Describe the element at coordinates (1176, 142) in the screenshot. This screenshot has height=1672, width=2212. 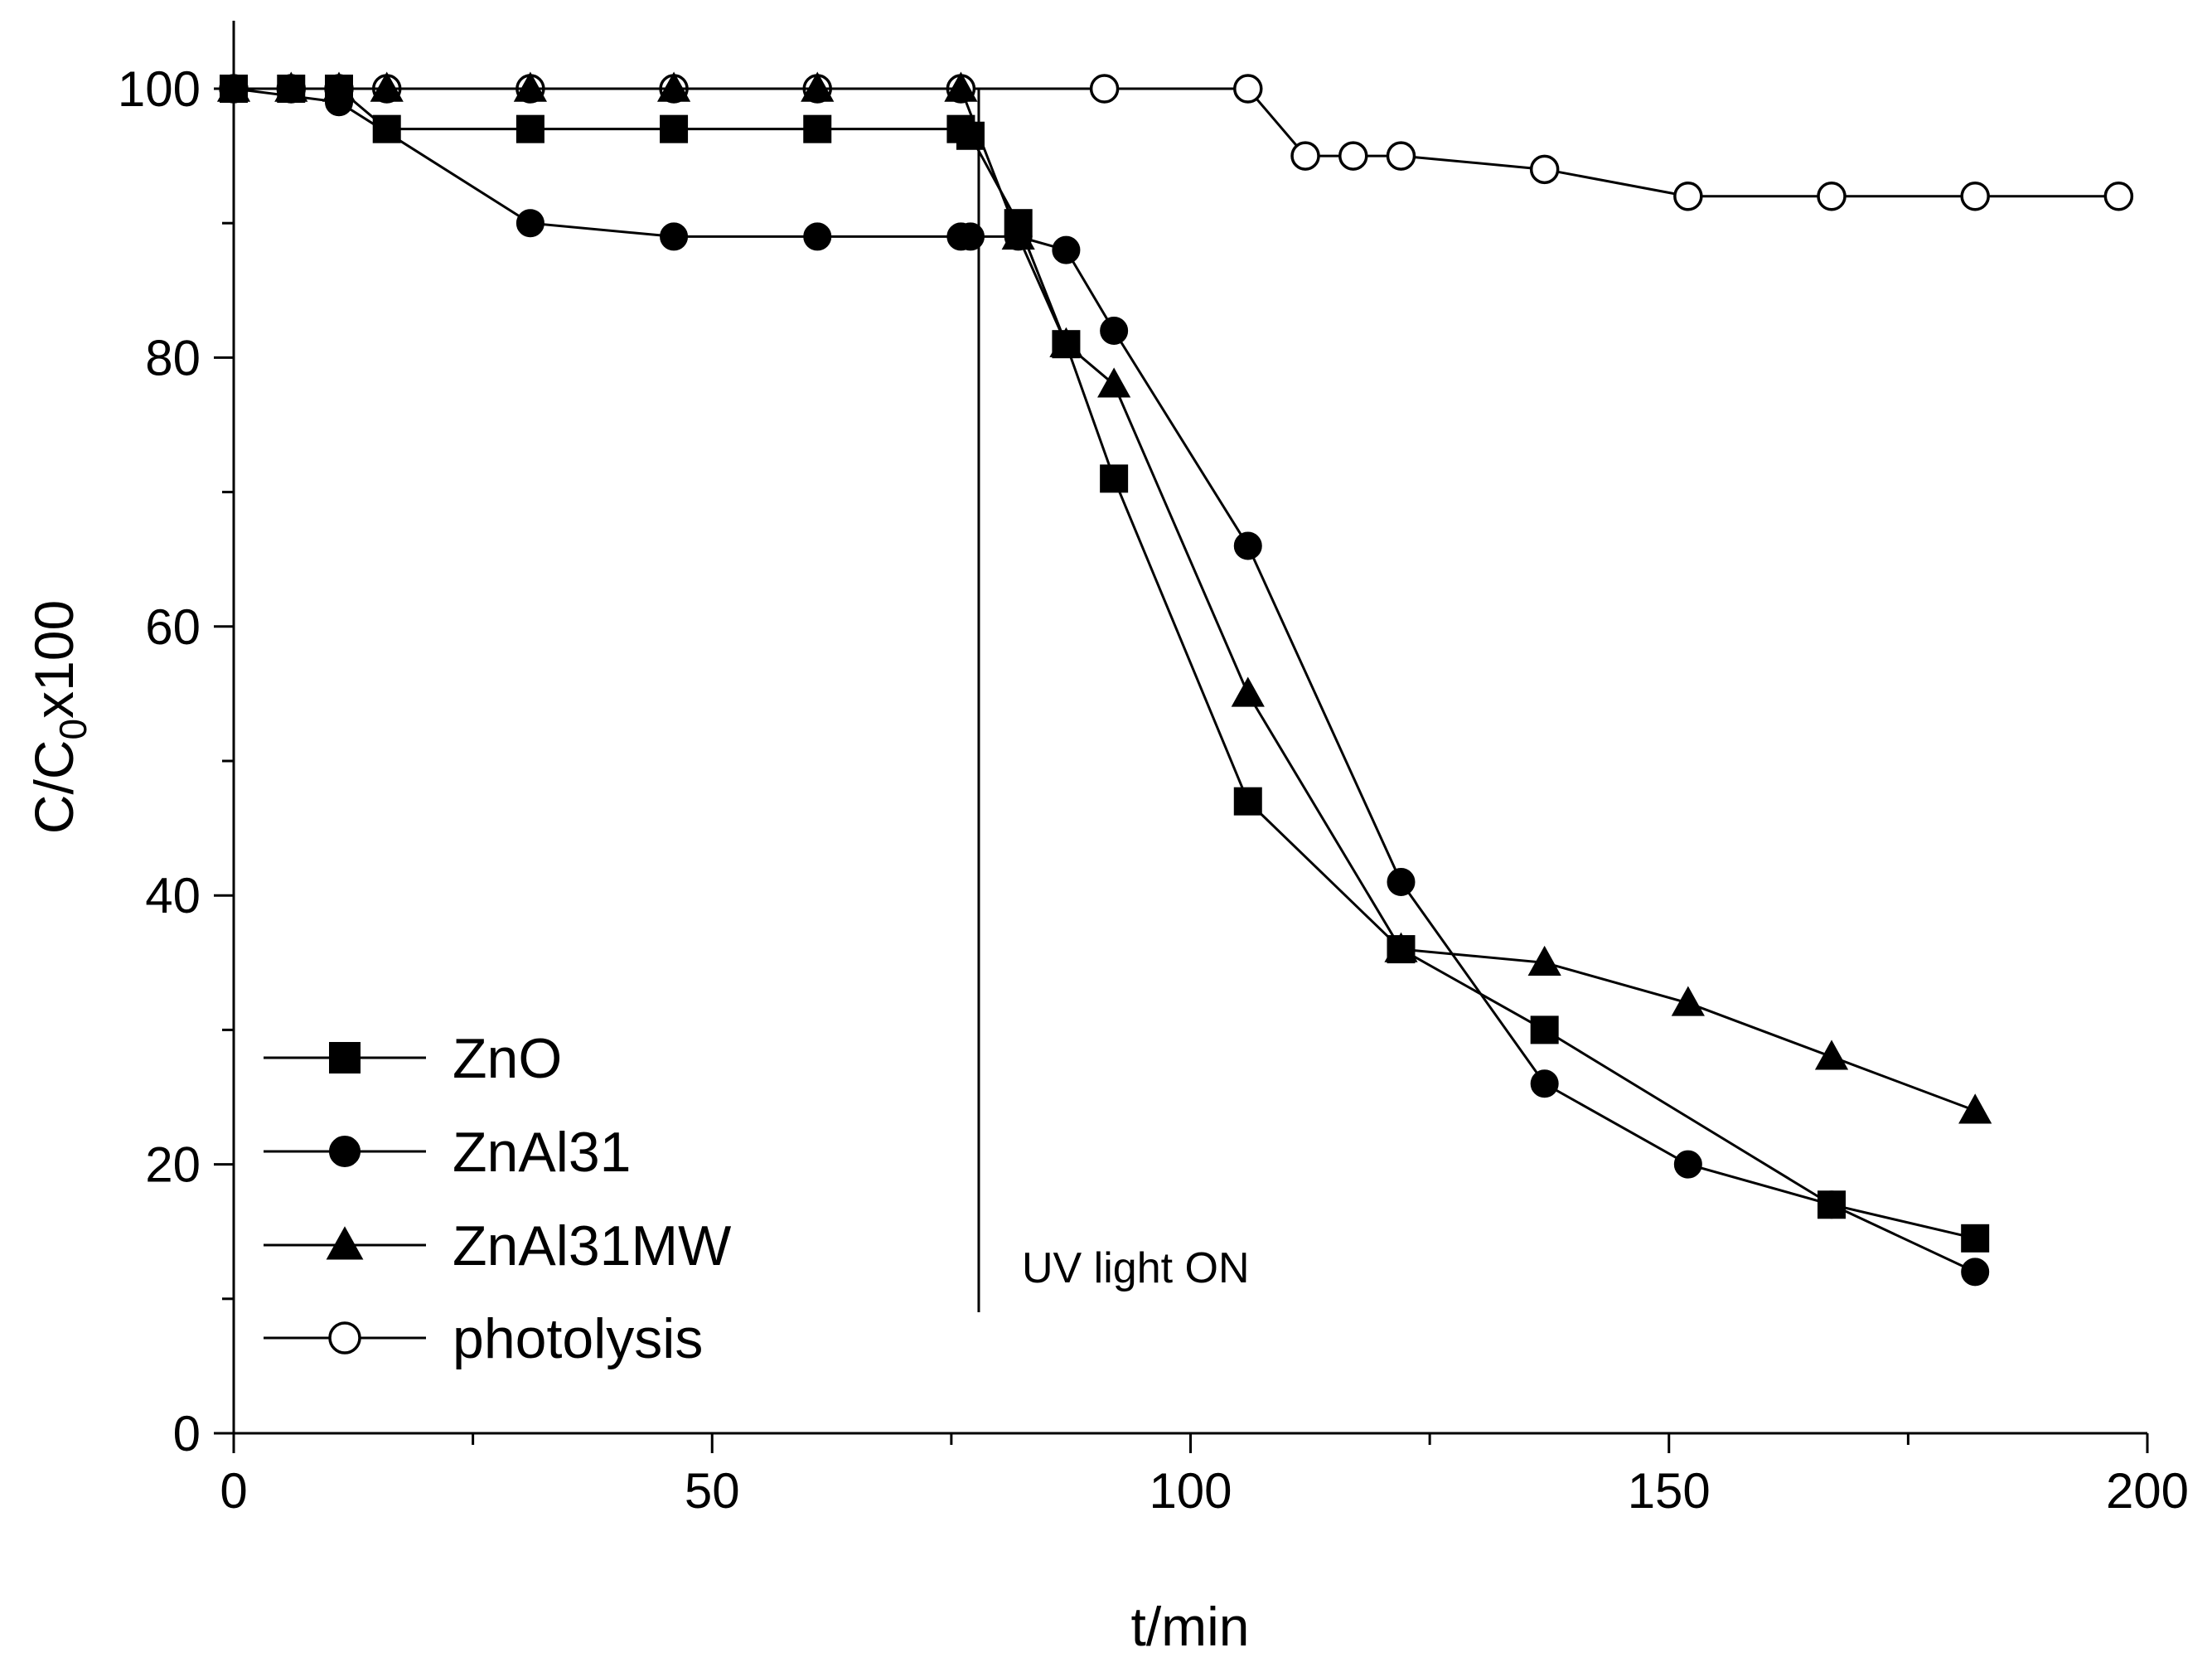
I see `series-photolysis` at that location.